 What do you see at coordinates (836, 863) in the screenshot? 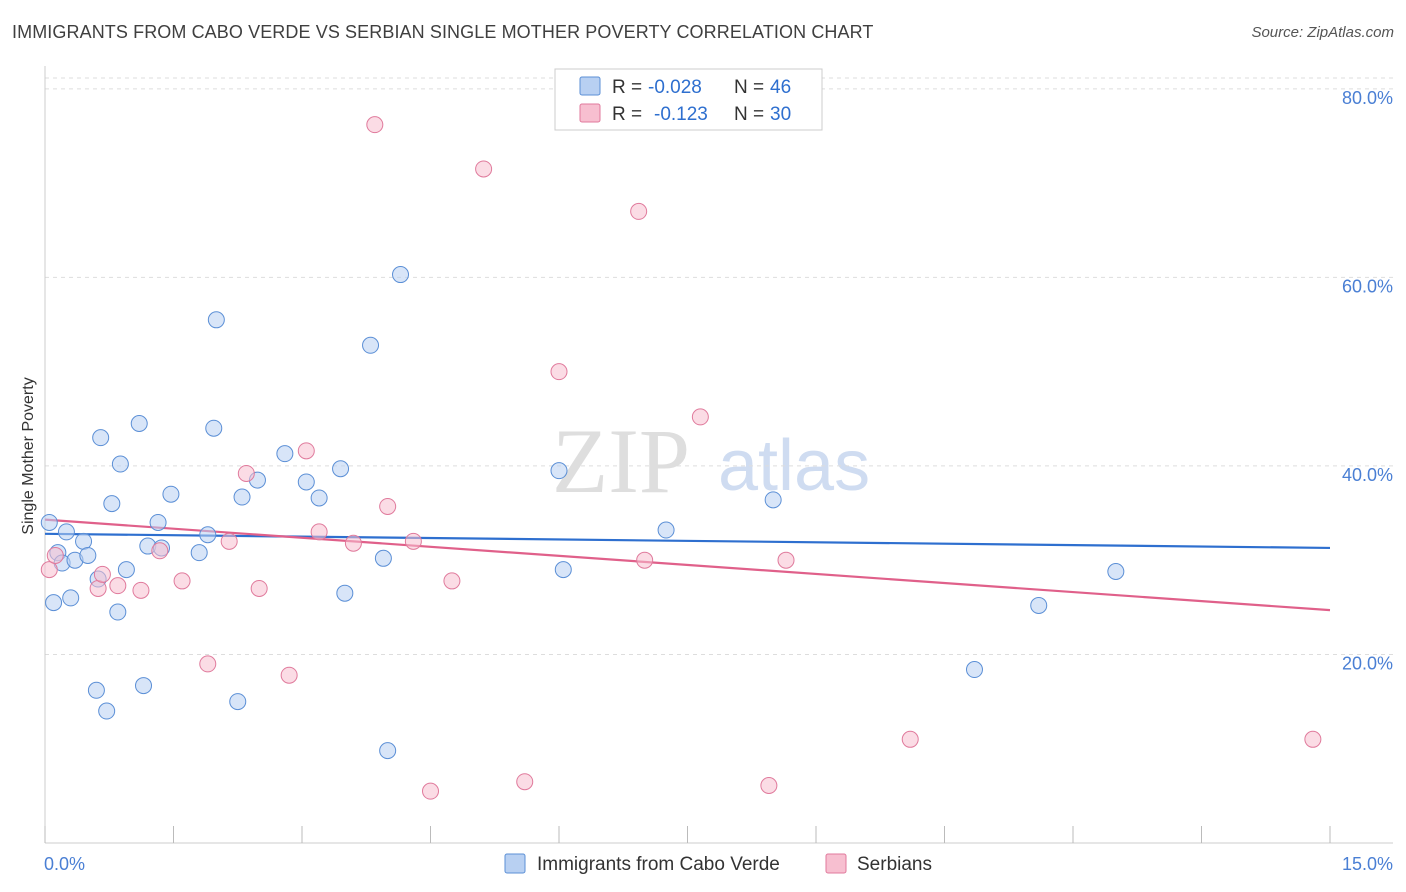
I see `series-swatch-serbians` at bounding box center [836, 863].